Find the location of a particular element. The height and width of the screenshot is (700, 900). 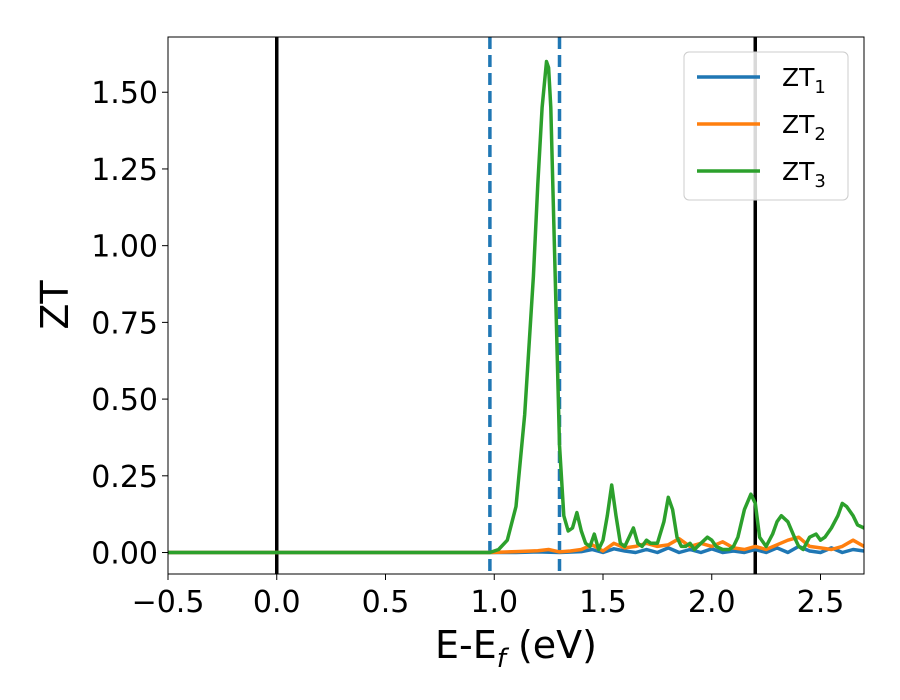

legend-box is located at coordinates (766, 126).